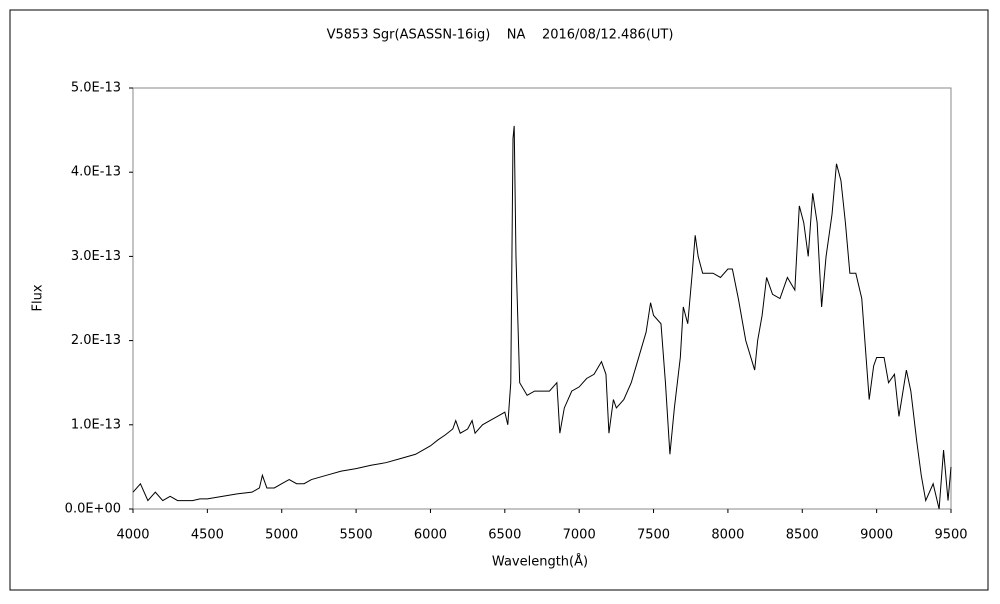 This screenshot has width=1000, height=604. What do you see at coordinates (540, 562) in the screenshot?
I see `x-axis-label: Wavelength(Å)` at bounding box center [540, 562].